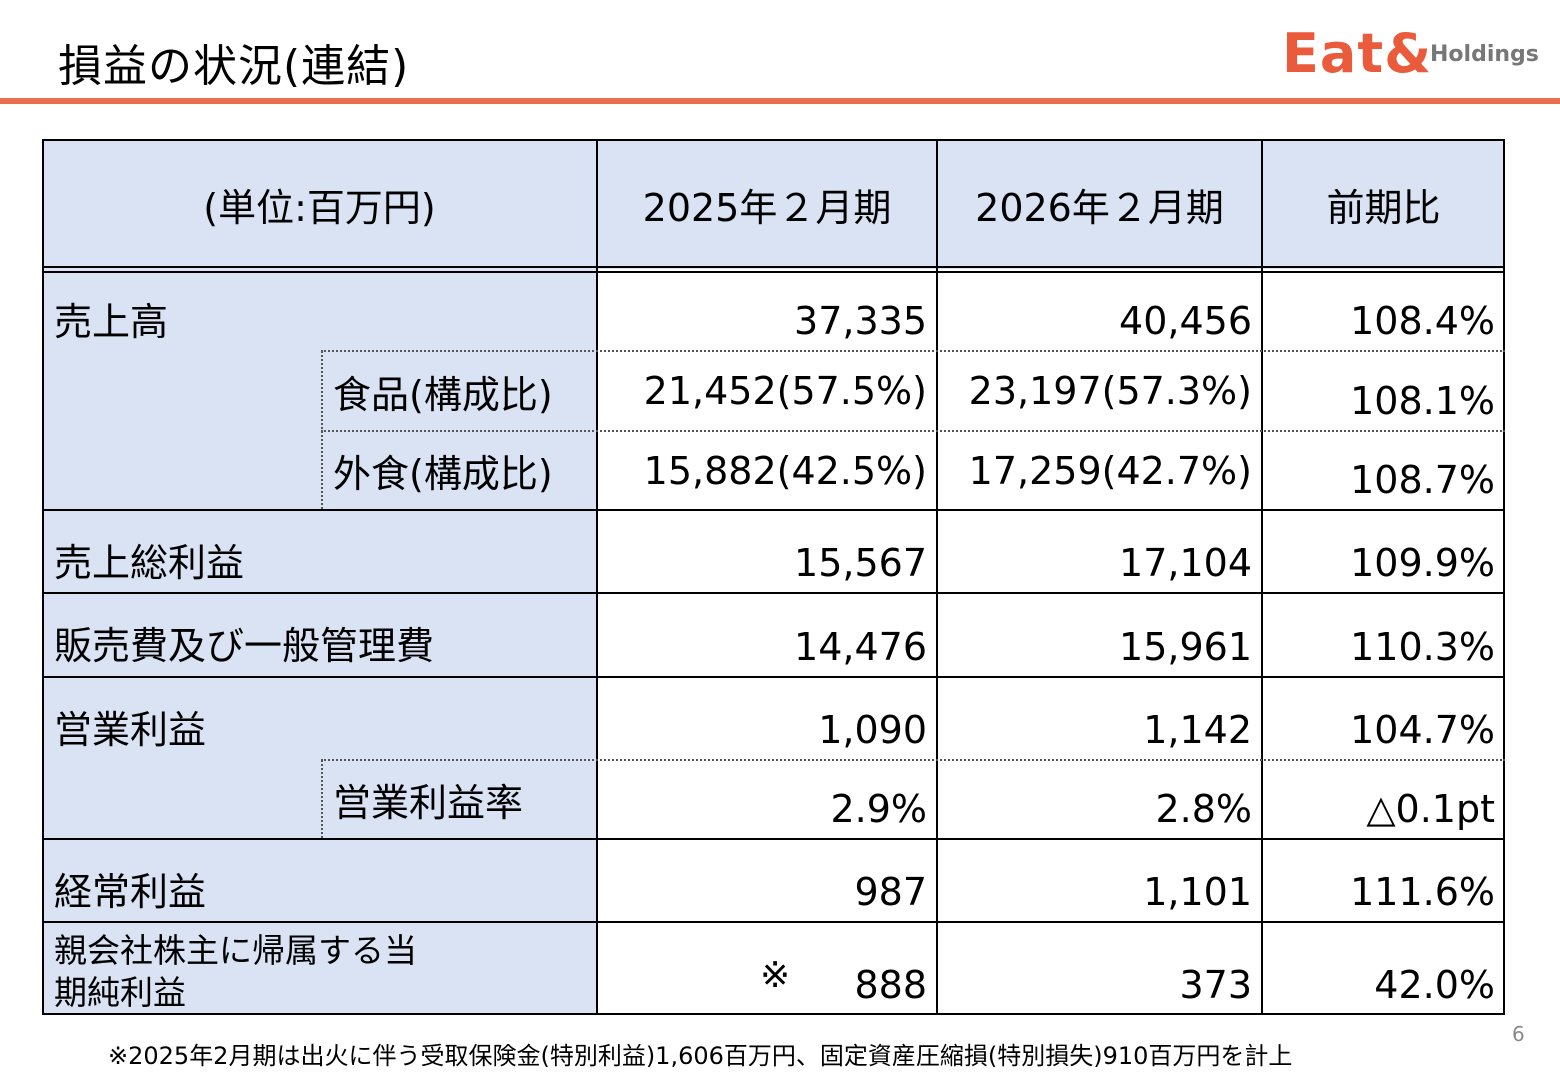 This screenshot has width=1560, height=1080. Describe the element at coordinates (872, 730) in the screenshot. I see `cell-operating-income-fy2025: 1,090` at that location.